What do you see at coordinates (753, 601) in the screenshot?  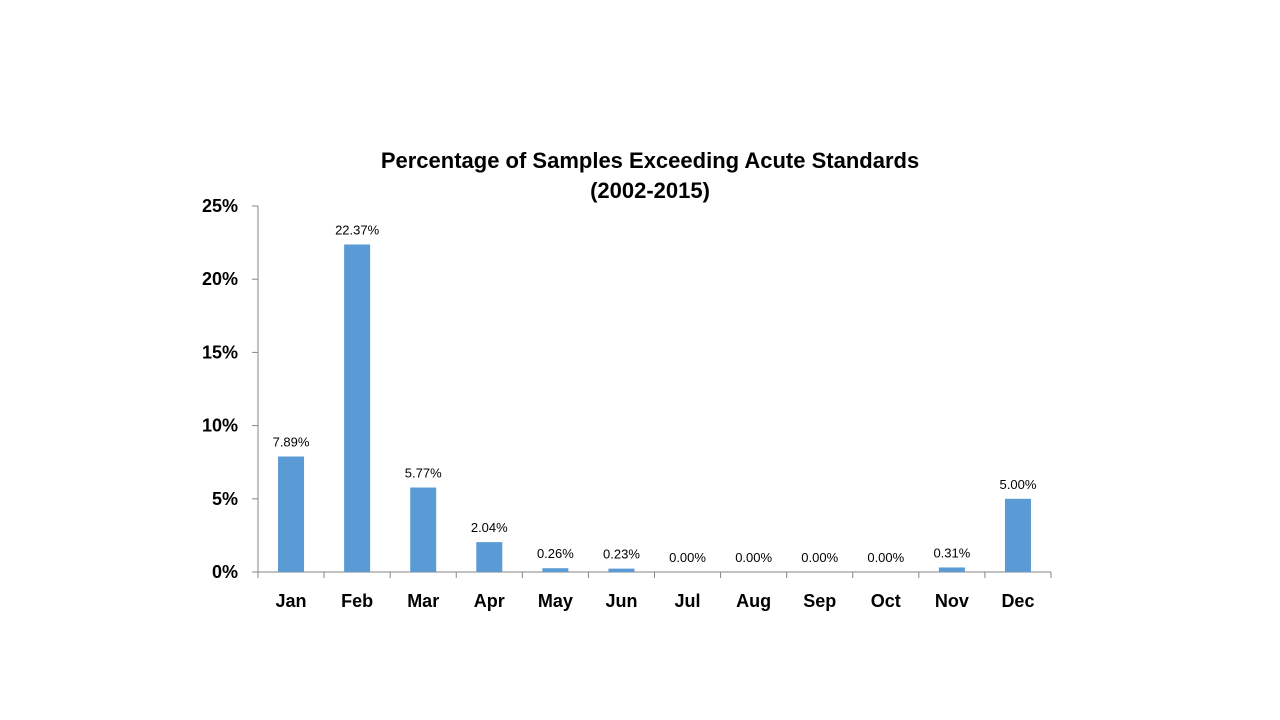 I see `x-tick-label: Aug` at bounding box center [753, 601].